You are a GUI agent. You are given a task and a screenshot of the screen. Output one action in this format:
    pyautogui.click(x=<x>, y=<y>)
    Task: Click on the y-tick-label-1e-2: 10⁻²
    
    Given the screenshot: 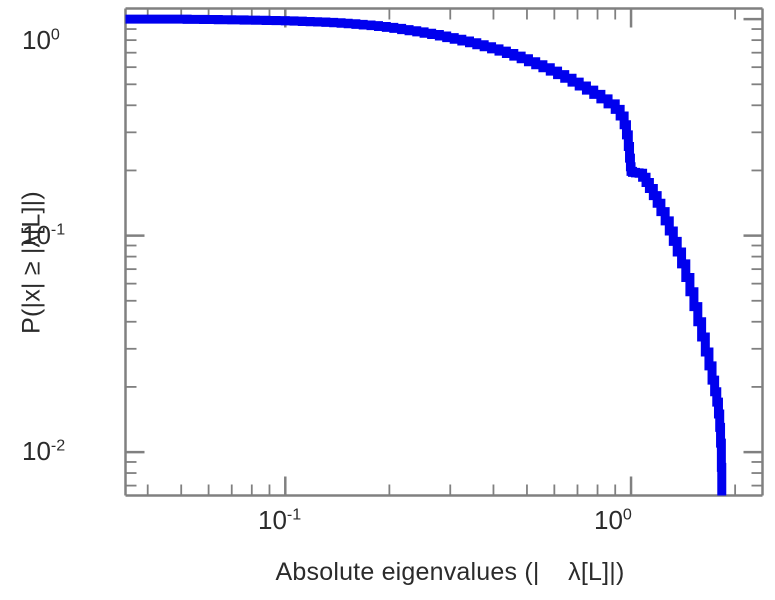 What is the action you would take?
    pyautogui.click(x=44, y=451)
    